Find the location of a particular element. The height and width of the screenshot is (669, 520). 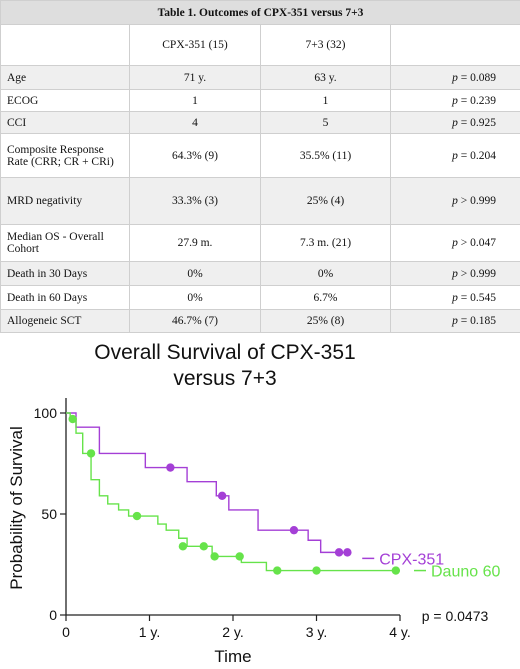

x-tick-label: 2 y. is located at coordinates (233, 632).